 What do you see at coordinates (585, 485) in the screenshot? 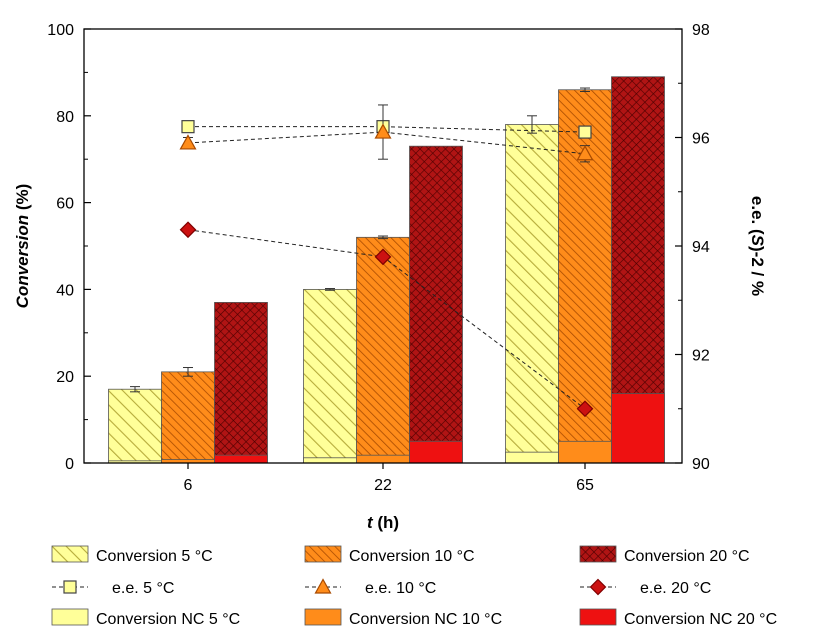
I see `x-tick-label: 65` at bounding box center [585, 485].